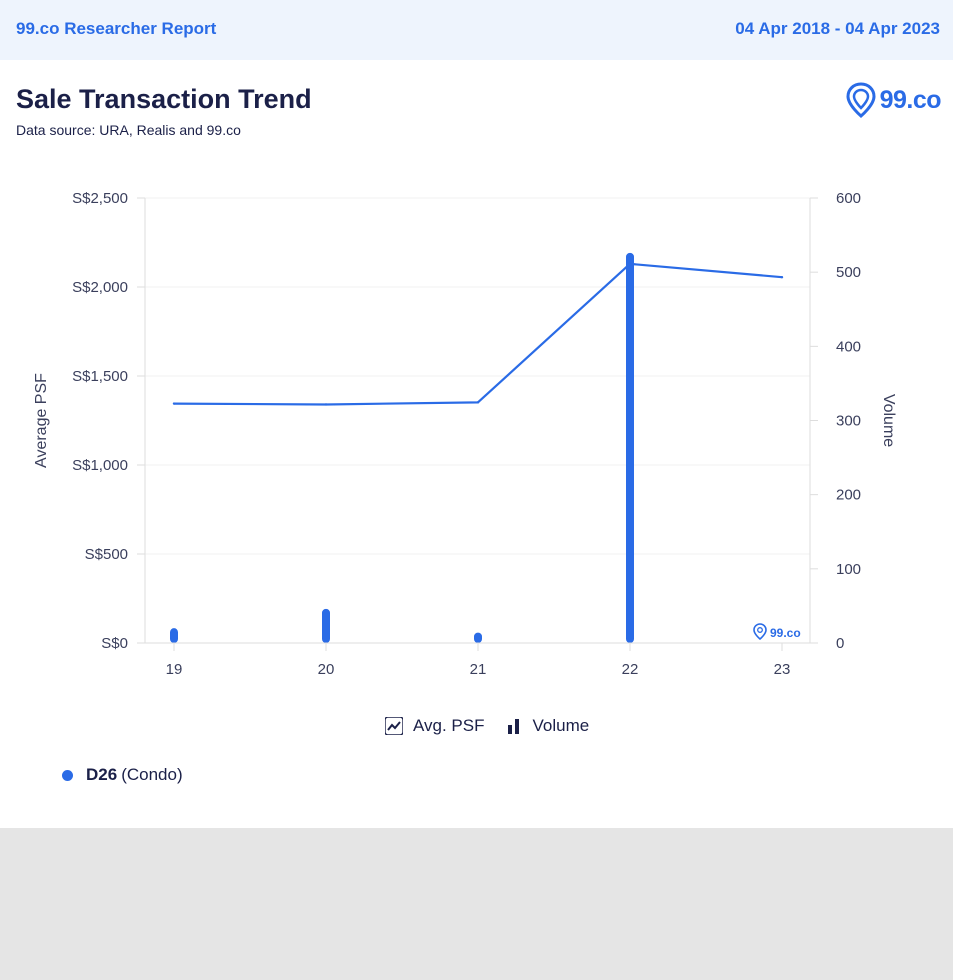 This screenshot has height=980, width=953. What do you see at coordinates (782, 669) in the screenshot?
I see `x-tick-label: 23` at bounding box center [782, 669].